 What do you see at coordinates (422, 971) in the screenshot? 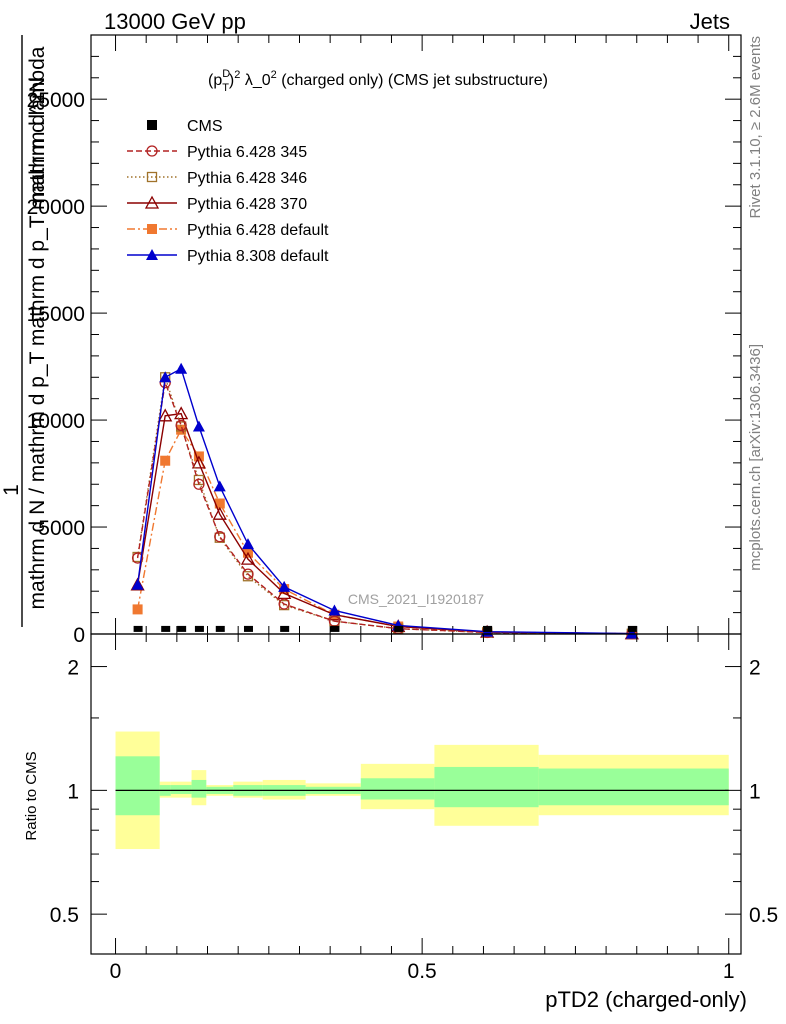
I see `x-tick-label: 0.5` at bounding box center [422, 971].